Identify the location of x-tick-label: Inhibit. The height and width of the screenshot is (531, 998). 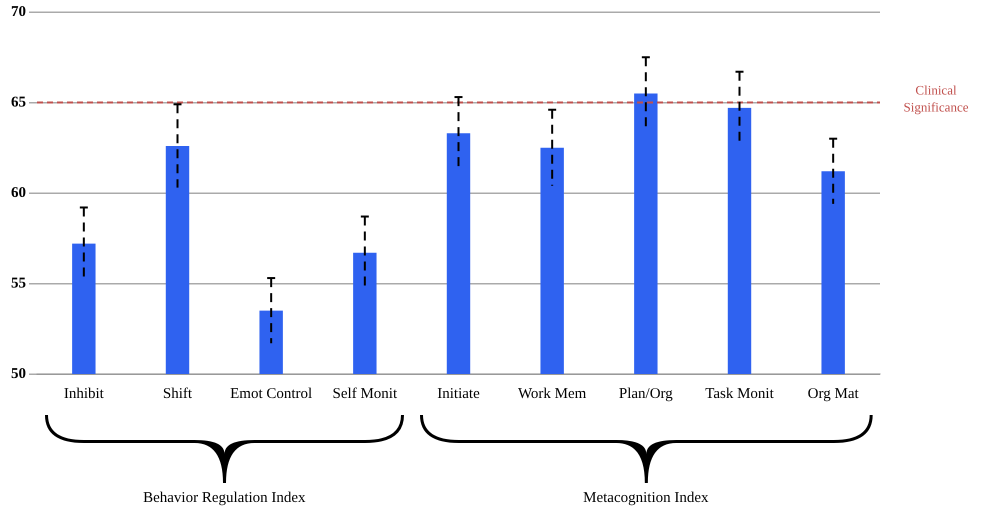
(84, 394).